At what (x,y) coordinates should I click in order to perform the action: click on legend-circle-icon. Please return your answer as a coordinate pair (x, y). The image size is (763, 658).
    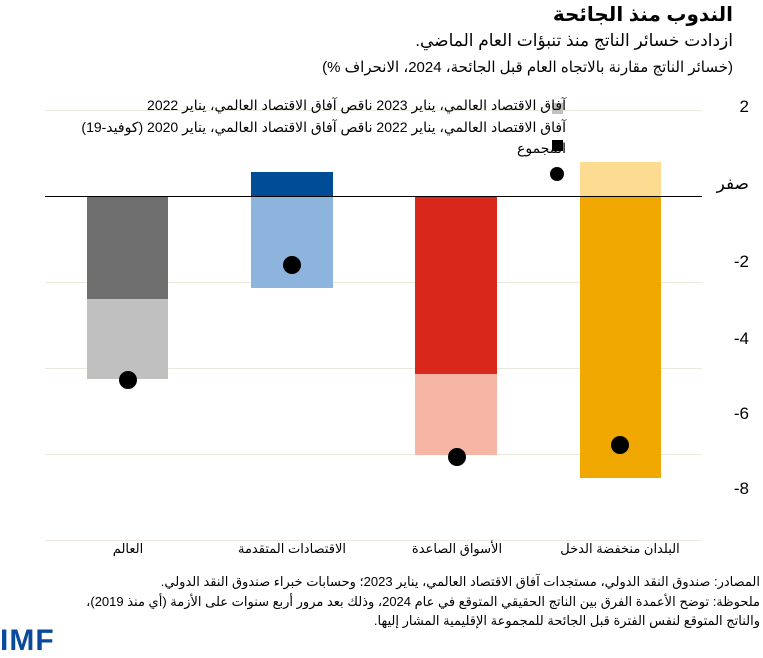
    Looking at the image, I should click on (557, 174).